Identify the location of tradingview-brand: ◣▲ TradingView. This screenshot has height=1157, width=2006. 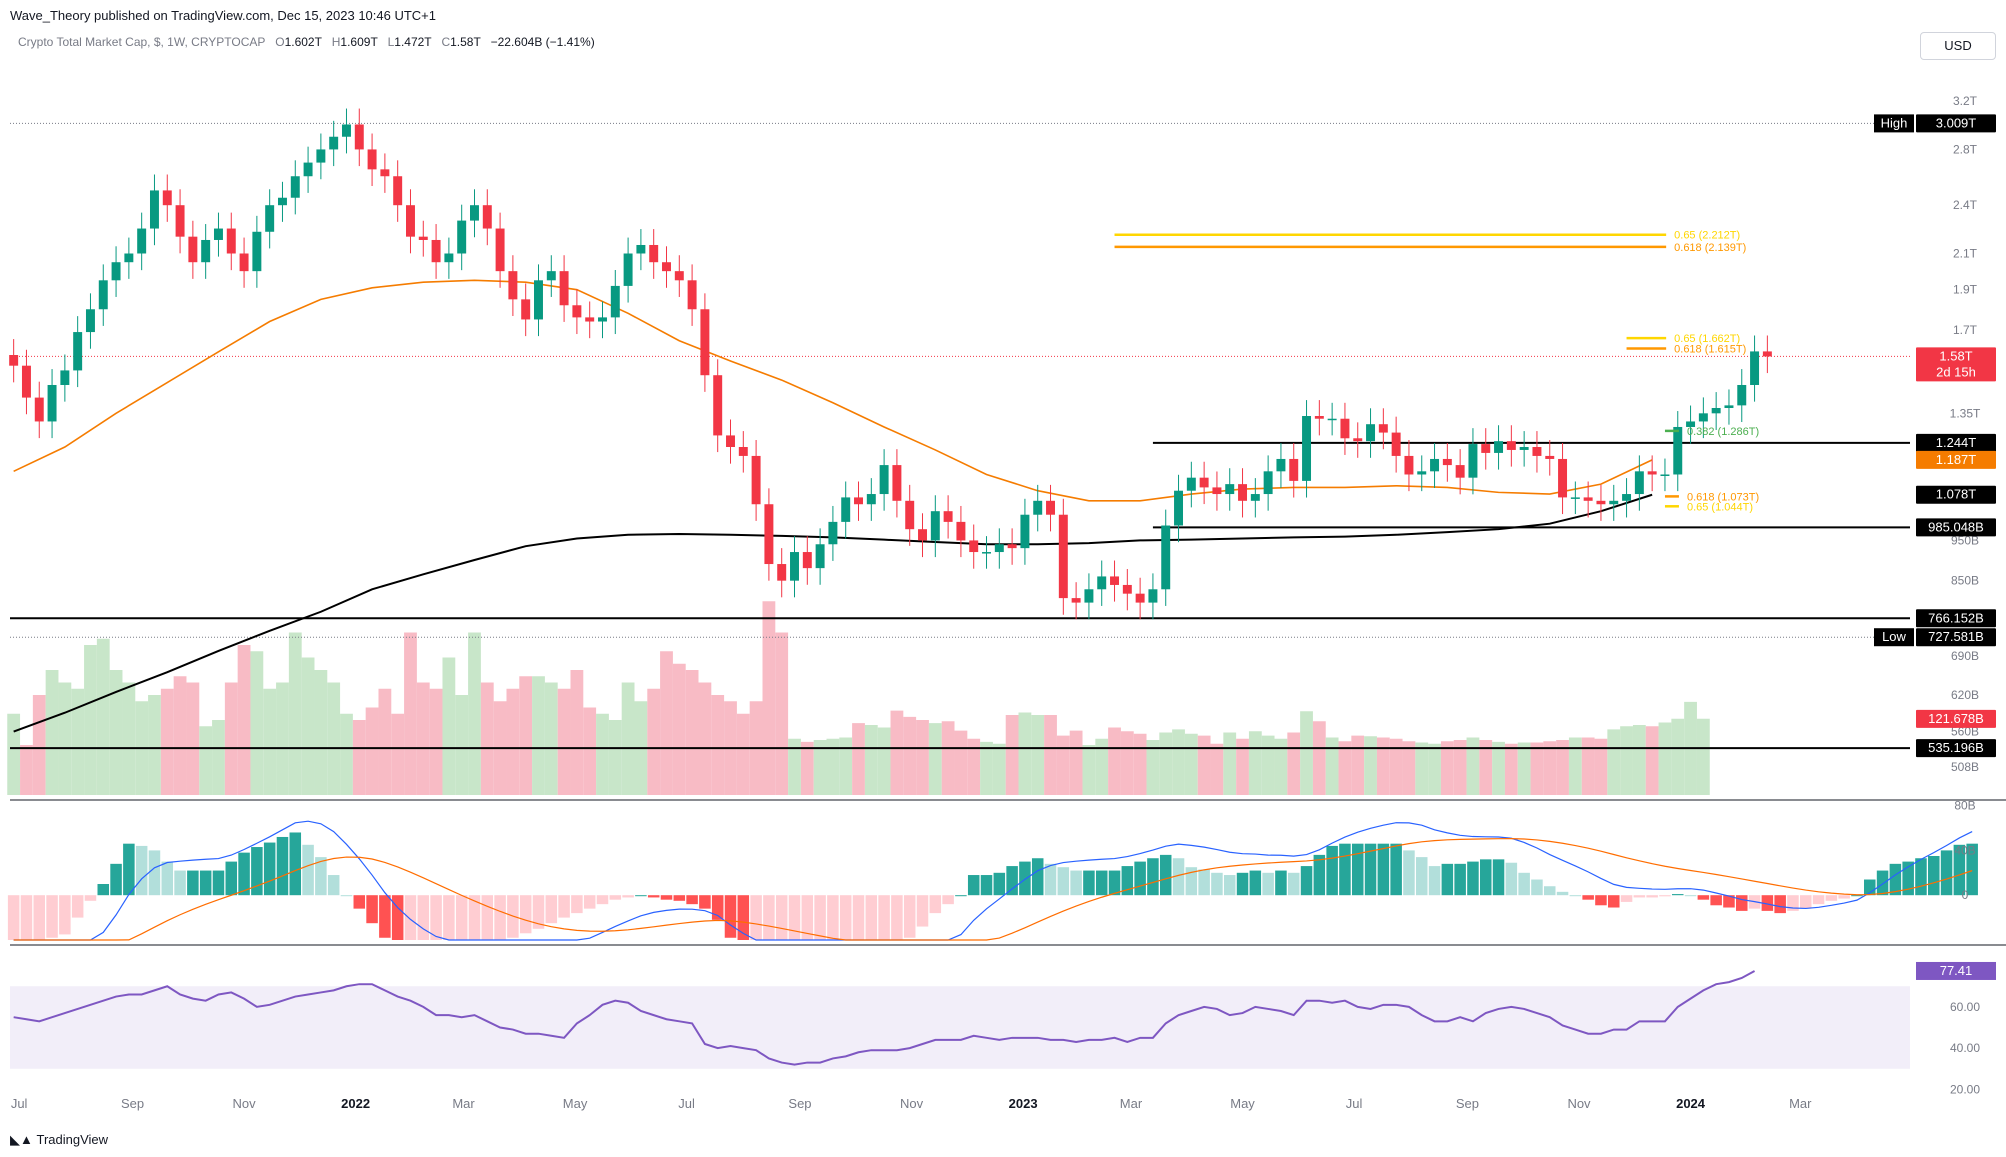
(59, 1140).